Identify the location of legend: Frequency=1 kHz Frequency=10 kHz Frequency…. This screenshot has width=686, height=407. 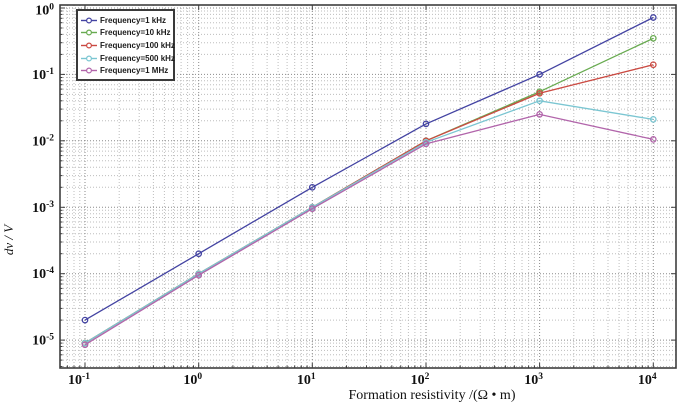
(125, 45).